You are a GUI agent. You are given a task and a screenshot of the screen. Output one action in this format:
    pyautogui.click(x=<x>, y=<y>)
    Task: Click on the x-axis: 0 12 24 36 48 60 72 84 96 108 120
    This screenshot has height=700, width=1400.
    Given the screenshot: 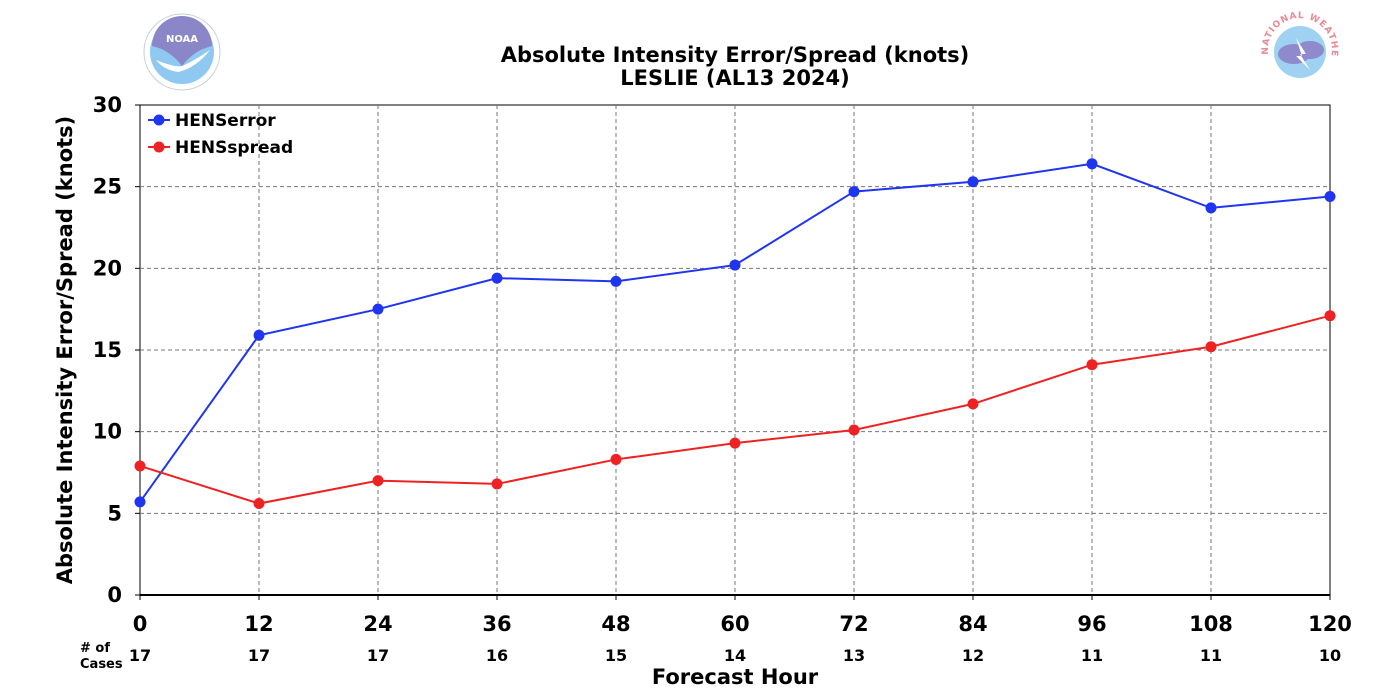 What is the action you would take?
    pyautogui.click(x=742, y=615)
    